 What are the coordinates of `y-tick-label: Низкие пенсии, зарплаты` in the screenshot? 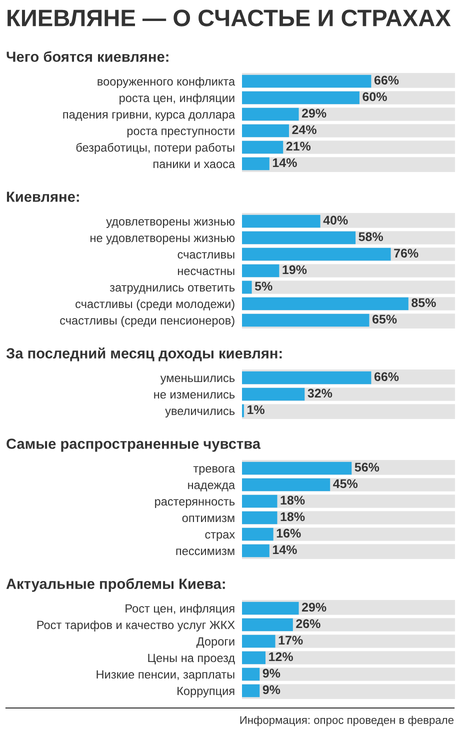 It's located at (165, 675).